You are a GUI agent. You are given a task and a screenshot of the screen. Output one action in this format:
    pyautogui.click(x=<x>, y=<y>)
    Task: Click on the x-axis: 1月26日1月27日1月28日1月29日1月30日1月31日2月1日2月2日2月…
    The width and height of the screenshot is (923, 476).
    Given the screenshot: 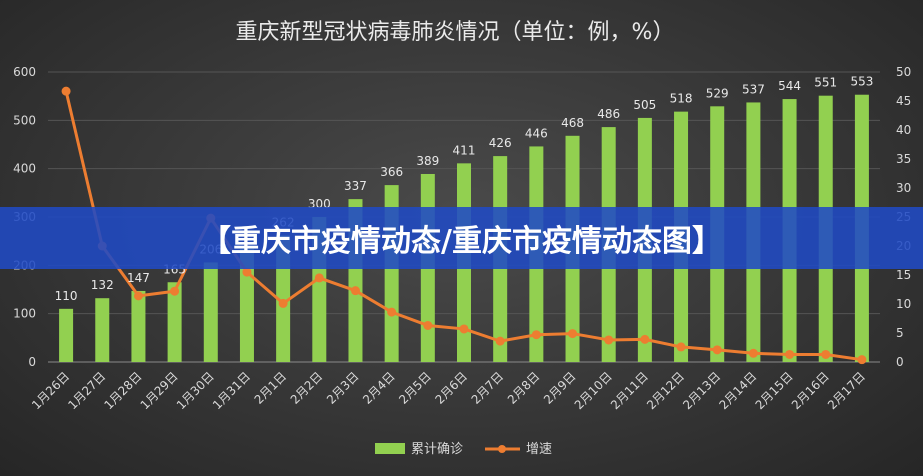 What is the action you would take?
    pyautogui.click(x=448, y=390)
    